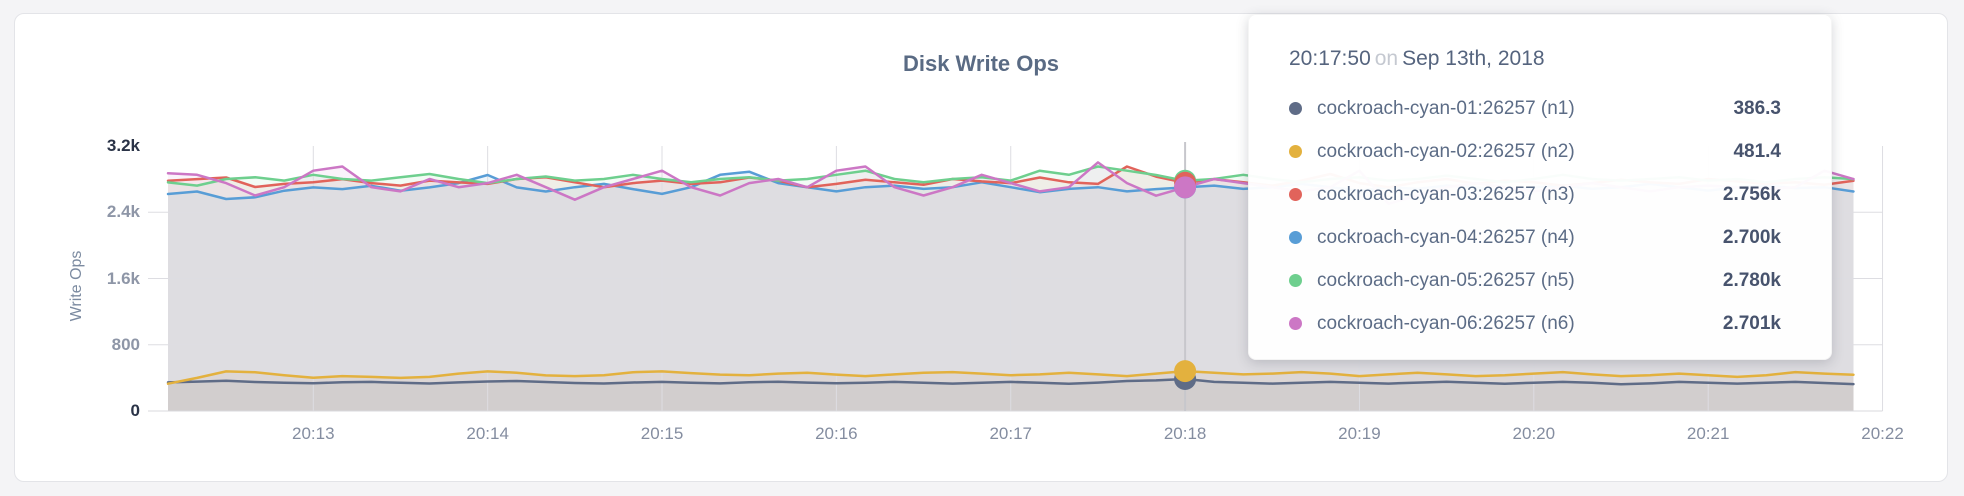  Describe the element at coordinates (487, 433) in the screenshot. I see `x-tick-label: 20:14` at that location.